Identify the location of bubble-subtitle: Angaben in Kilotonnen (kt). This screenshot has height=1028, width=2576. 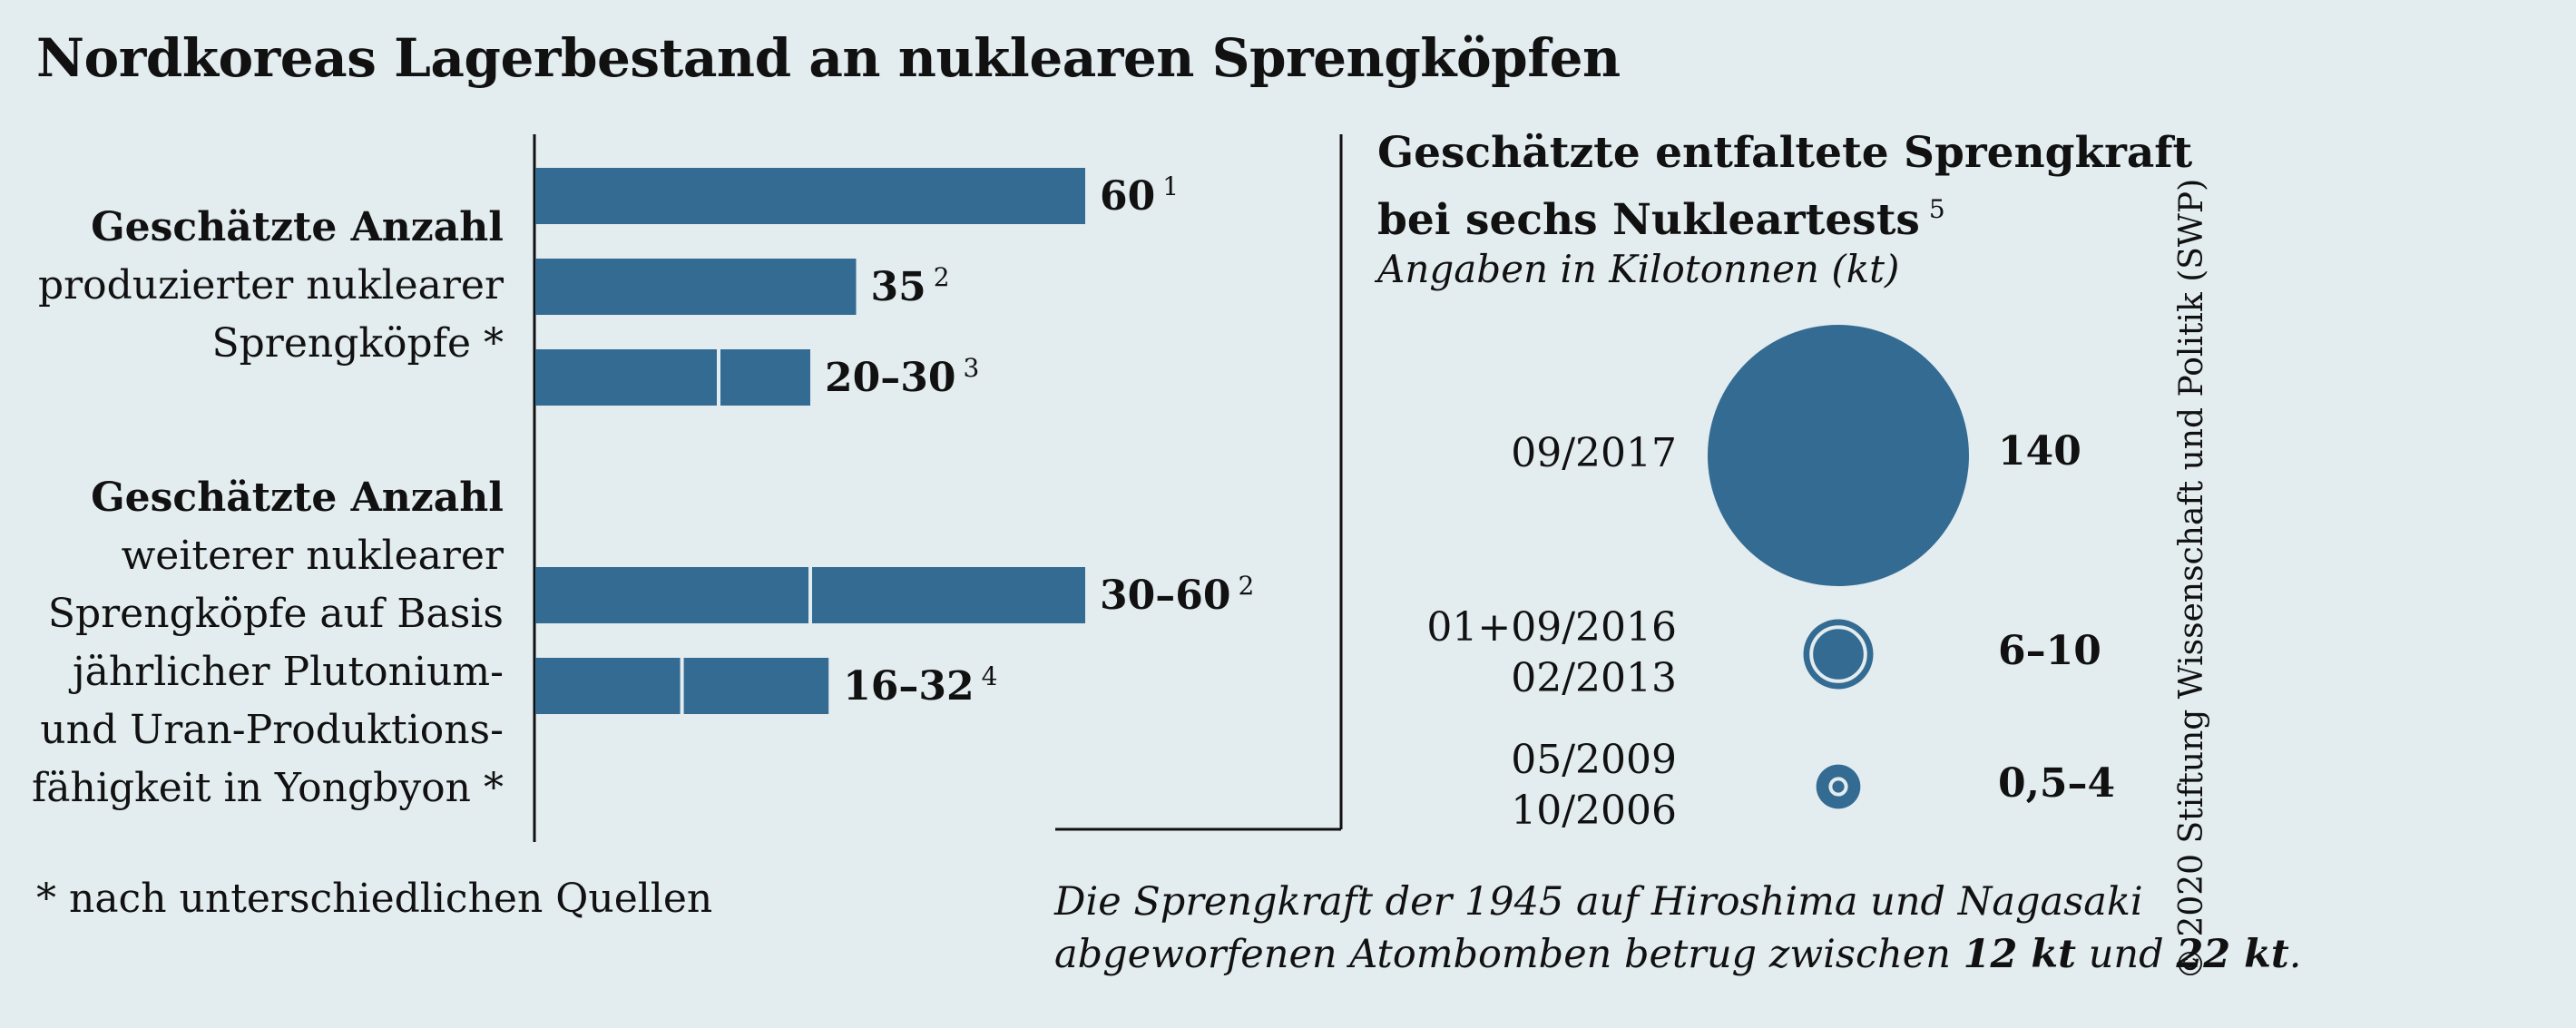
(1638, 269).